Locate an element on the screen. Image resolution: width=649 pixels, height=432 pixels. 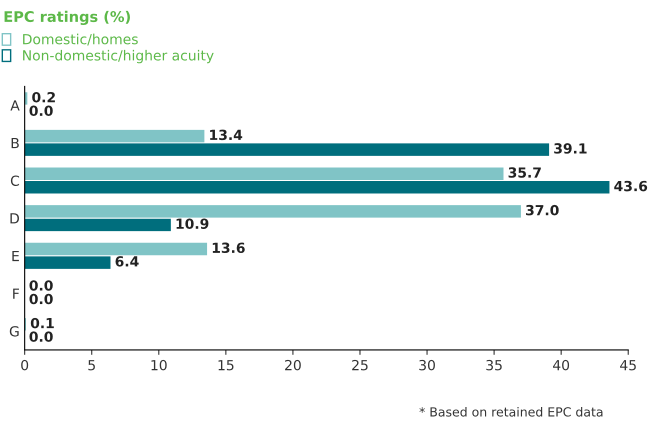
y-tick-label: B is located at coordinates (15, 143).